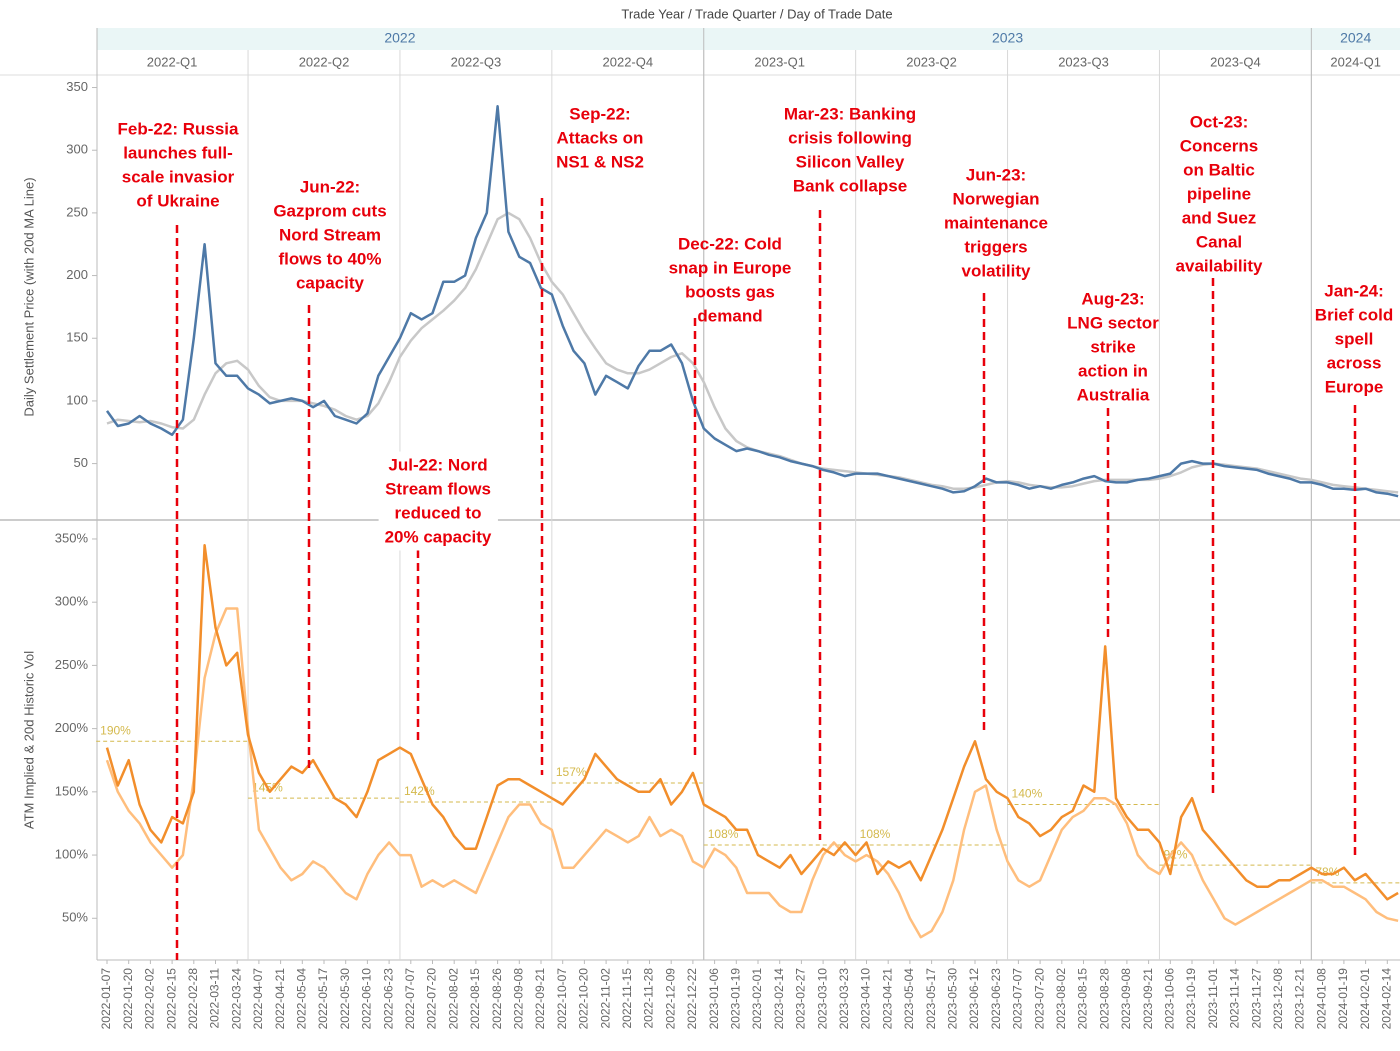 The height and width of the screenshot is (1051, 1400). What do you see at coordinates (931, 999) in the screenshot?
I see `x-tick-label: 2023-05-17` at bounding box center [931, 999].